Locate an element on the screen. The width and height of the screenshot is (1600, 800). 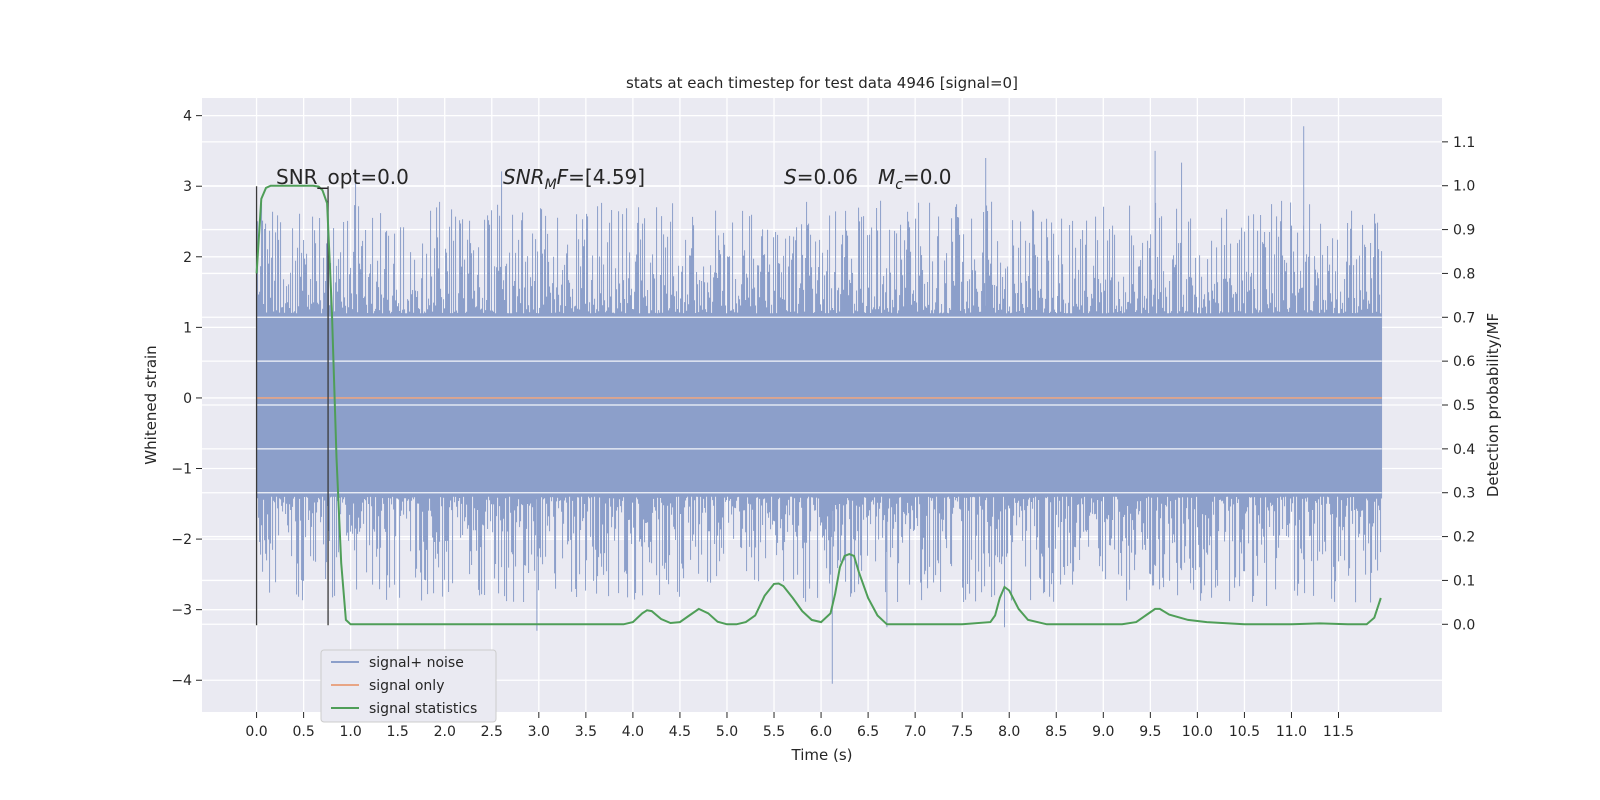
tick-label-x: 9.0 is located at coordinates (1103, 732).